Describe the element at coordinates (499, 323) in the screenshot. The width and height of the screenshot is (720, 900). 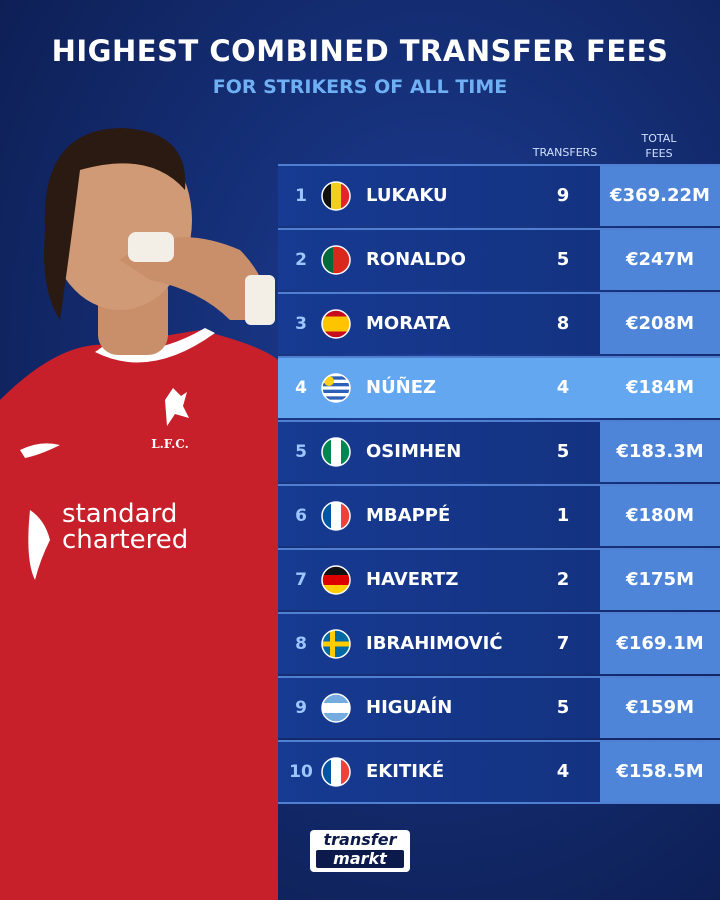
I see `table-row: 3 MORATA 8 €208M` at that location.